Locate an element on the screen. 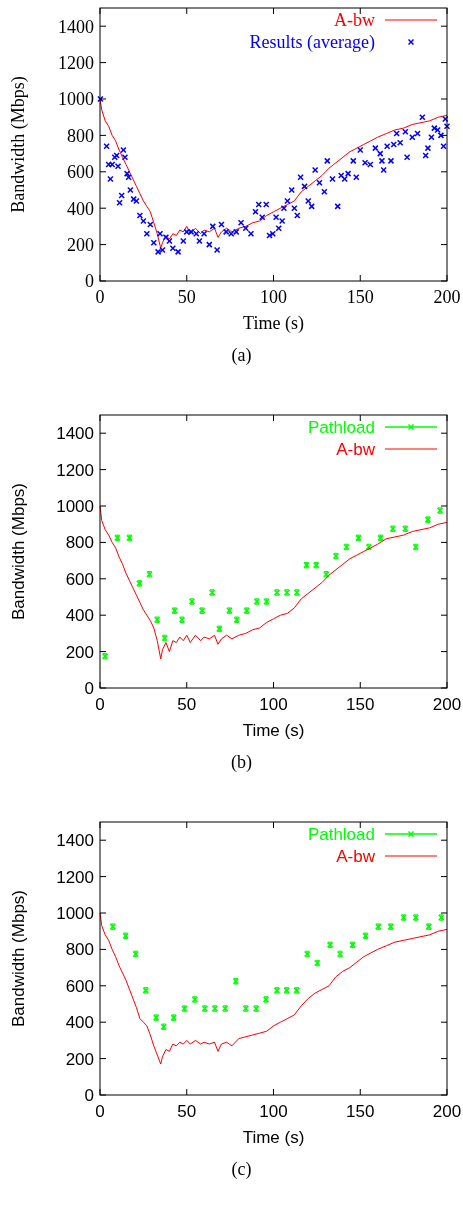  legend-label: Results (average) is located at coordinates (312, 43).